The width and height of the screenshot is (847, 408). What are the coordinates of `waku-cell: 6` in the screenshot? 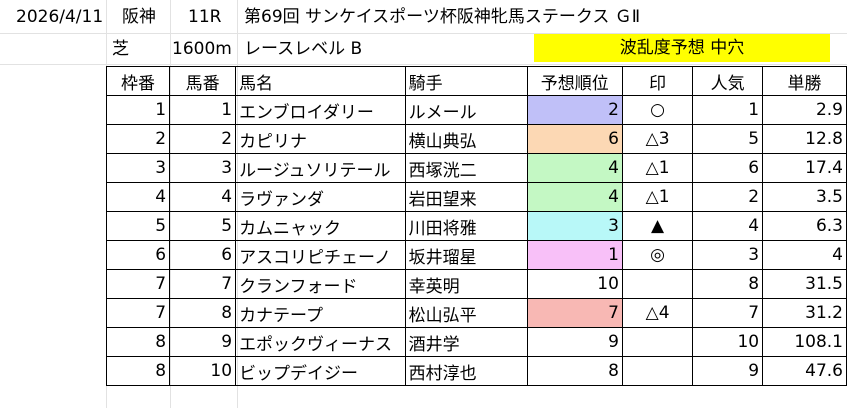 It's located at (138, 255).